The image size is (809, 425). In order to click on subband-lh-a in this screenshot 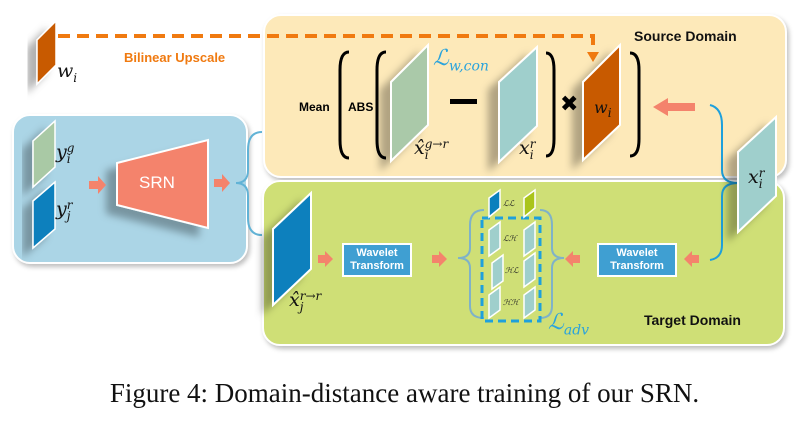, I will do `click(494, 239)`.